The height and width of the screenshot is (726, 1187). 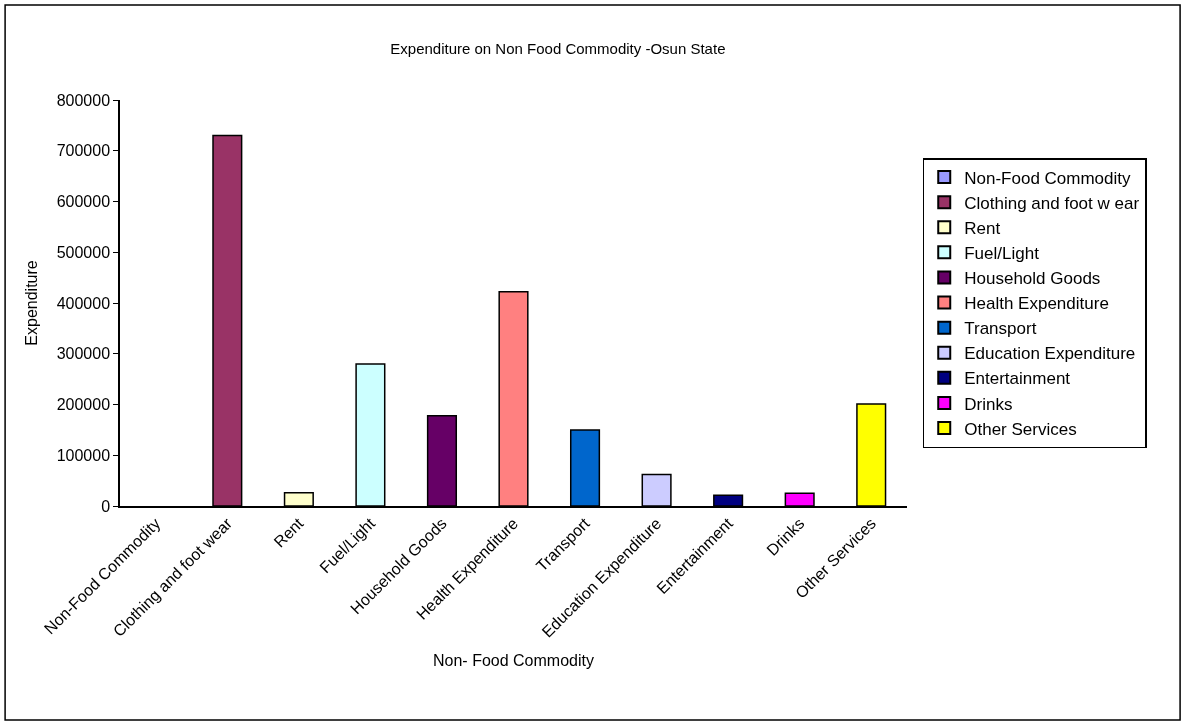 I want to click on legend-label: Drinks, so click(x=988, y=404).